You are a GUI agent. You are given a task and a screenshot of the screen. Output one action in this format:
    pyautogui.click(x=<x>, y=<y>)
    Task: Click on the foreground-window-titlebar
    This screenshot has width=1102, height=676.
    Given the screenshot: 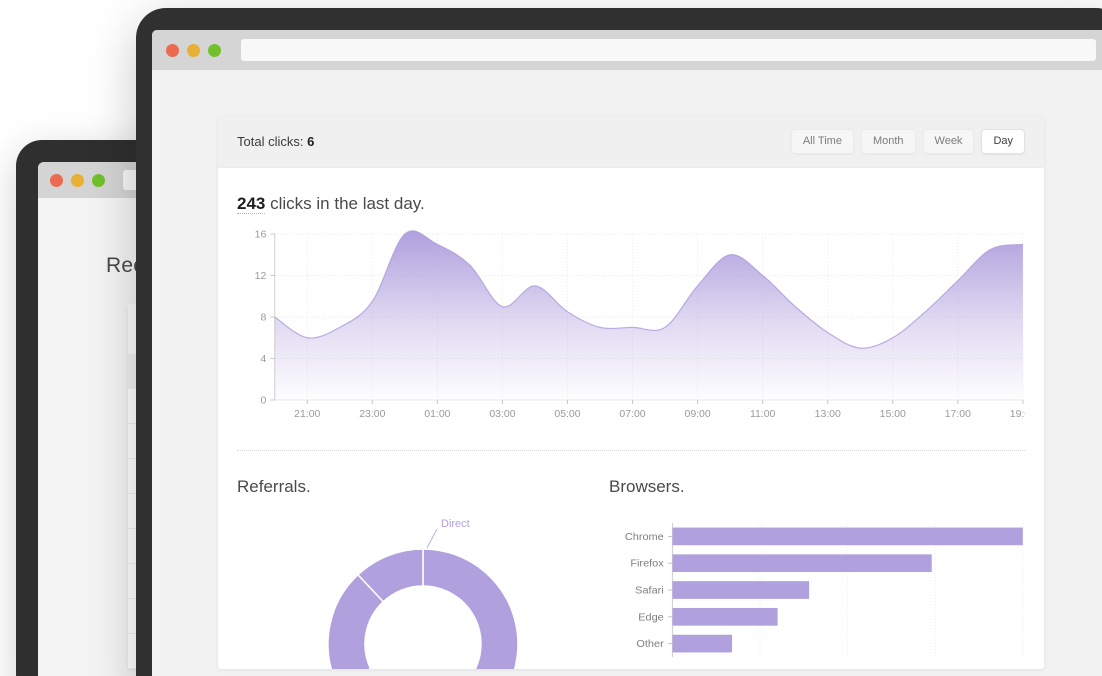 What is the action you would take?
    pyautogui.click(x=627, y=50)
    